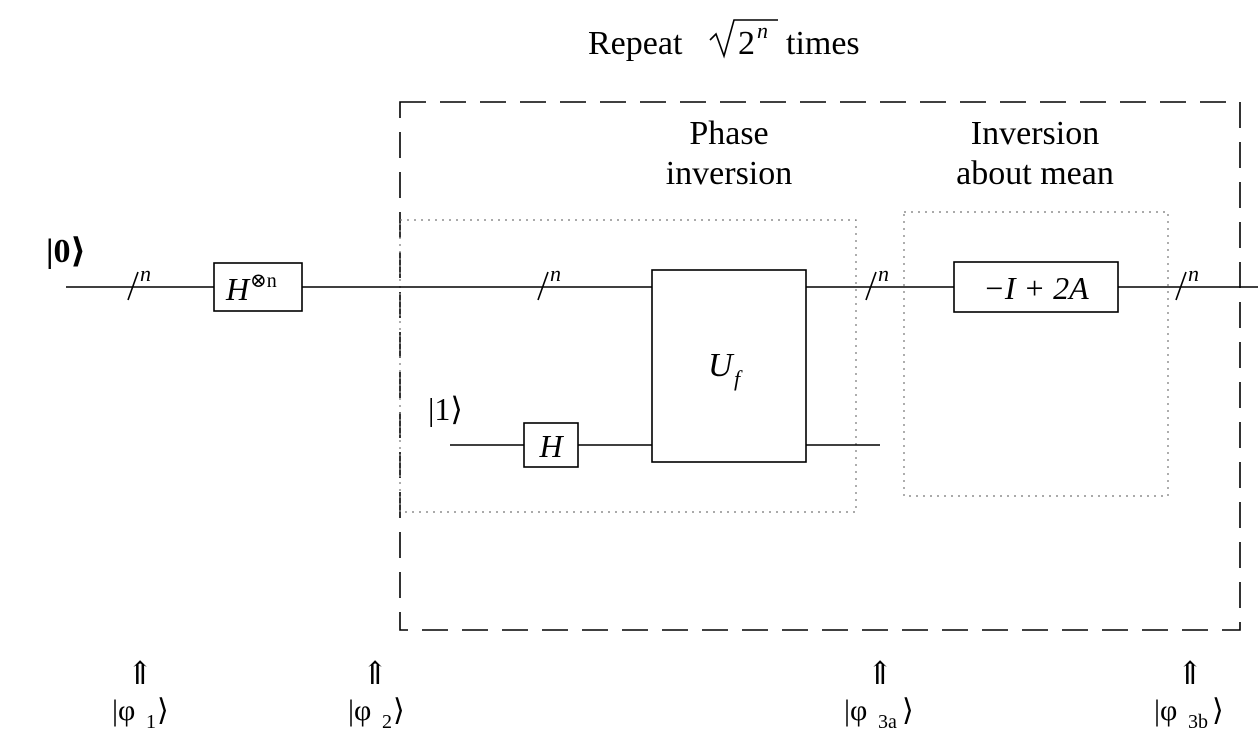  I want to click on state-marker-phi1: ⇑ |φ 1 ⟩, so click(140, 694).